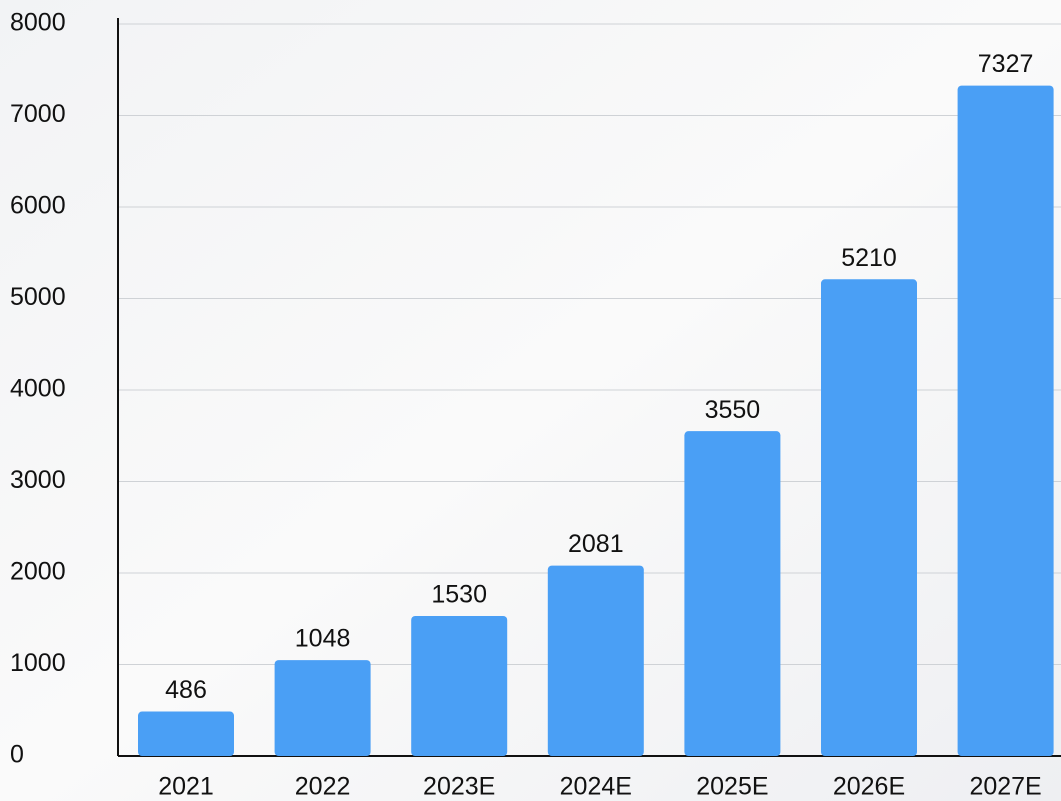 The height and width of the screenshot is (801, 1061). Describe the element at coordinates (1005, 787) in the screenshot. I see `x-tick-label: 2027E` at that location.